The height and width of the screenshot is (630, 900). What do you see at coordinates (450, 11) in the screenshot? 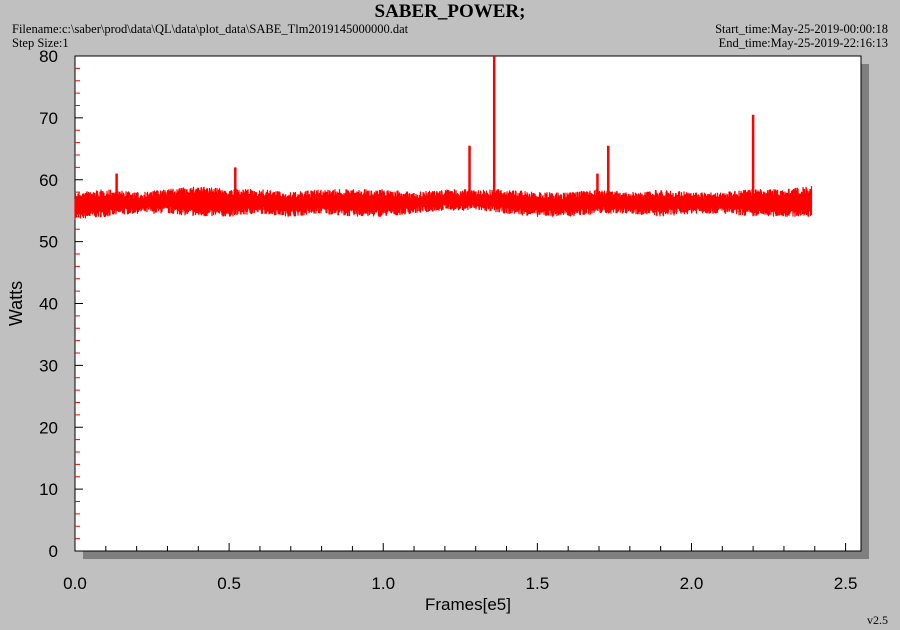
I see `chart-title: SABER_POWER;` at bounding box center [450, 11].